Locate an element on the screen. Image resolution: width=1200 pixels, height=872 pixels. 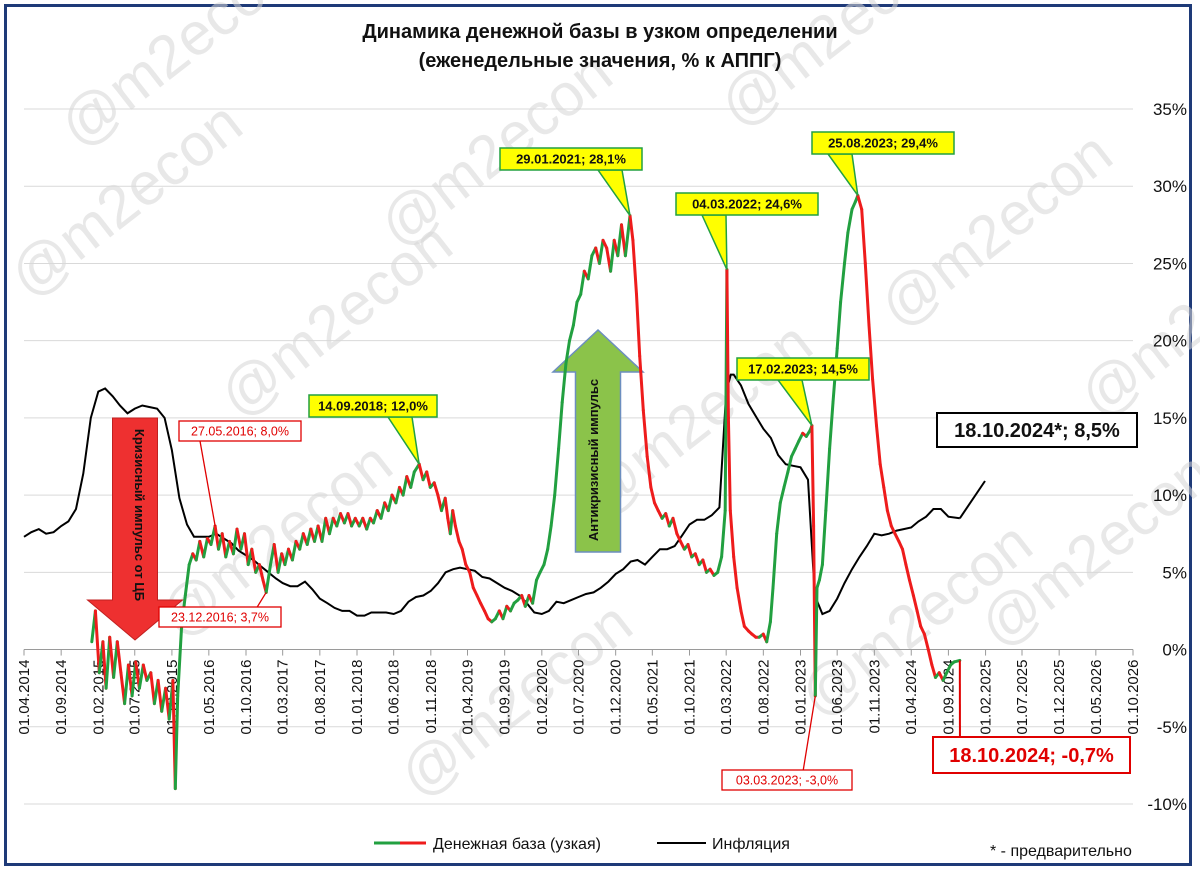
y-tick-label: -5% is located at coordinates (1172, 727).